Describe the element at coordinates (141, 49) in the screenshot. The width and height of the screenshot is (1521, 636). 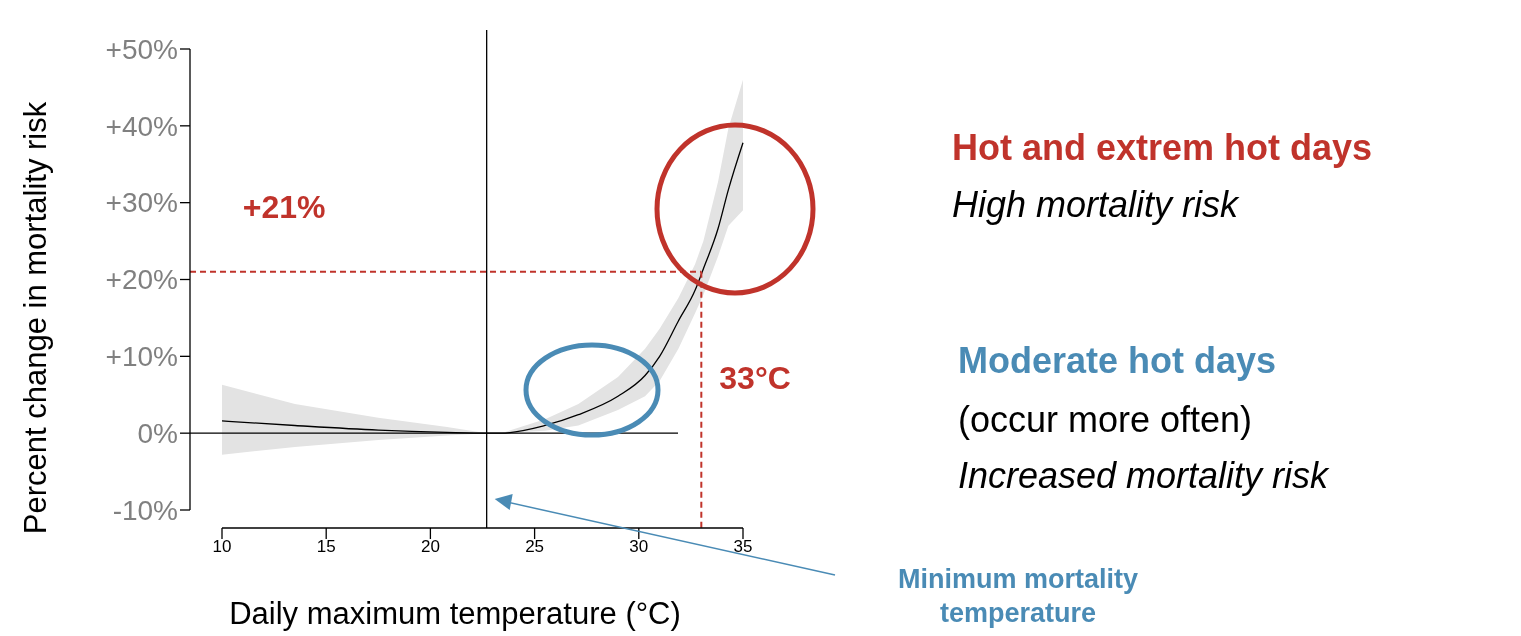
I see `y-tick-label: +50%` at that location.